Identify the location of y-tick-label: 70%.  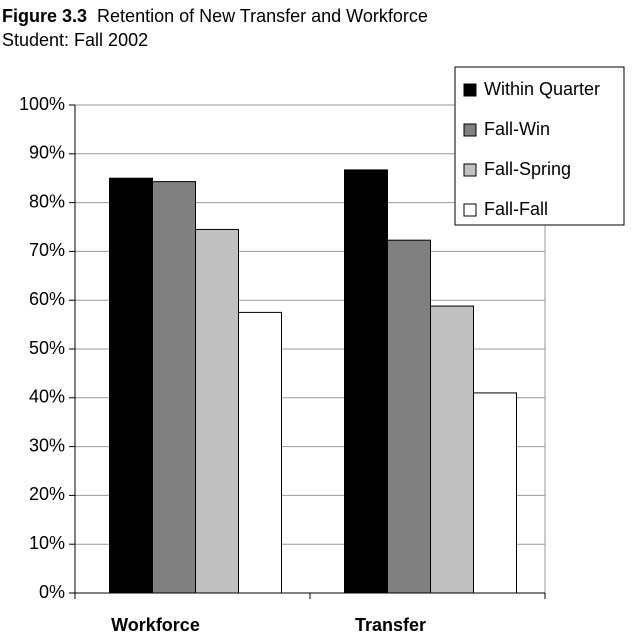
(47, 250).